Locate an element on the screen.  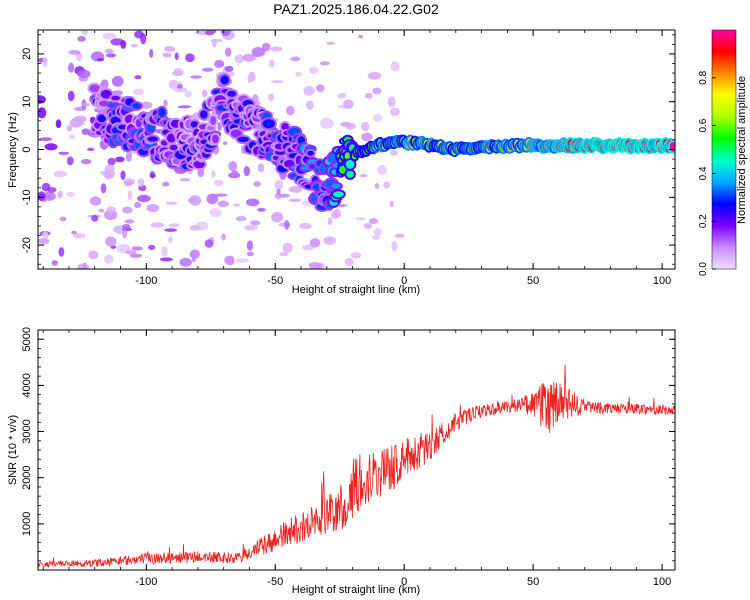
colorbar-tick-label: 0.6 is located at coordinates (703, 125).